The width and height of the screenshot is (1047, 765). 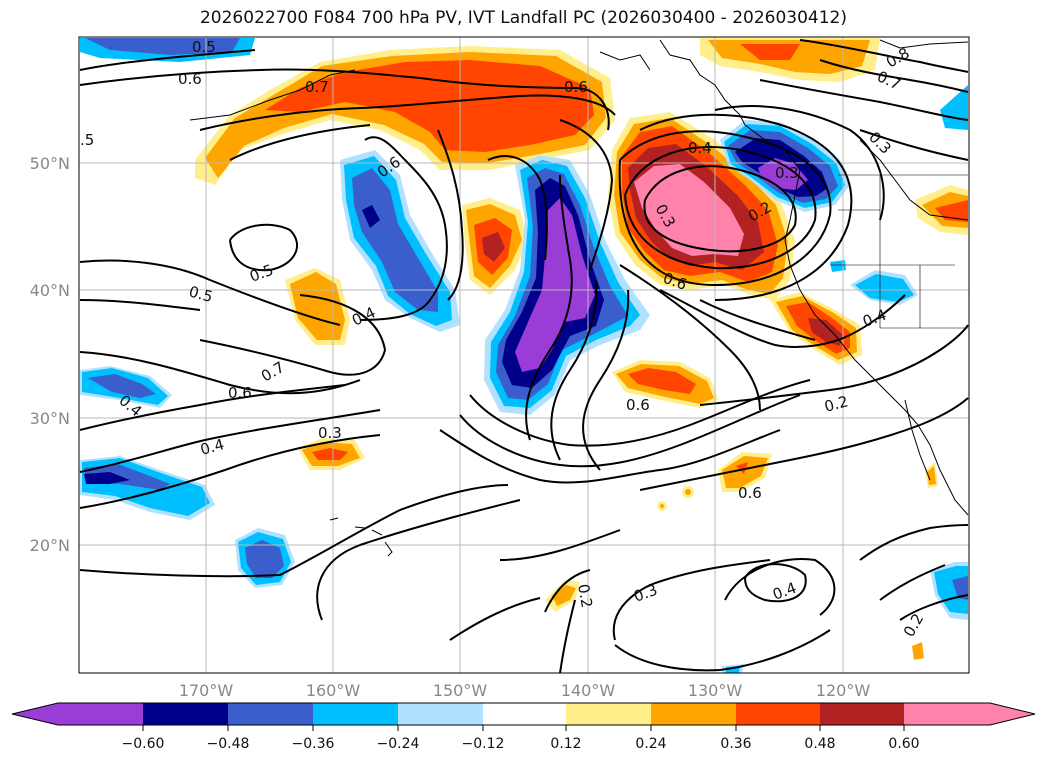 What do you see at coordinates (50, 418) in the screenshot?
I see `lat-tick: 30°N` at bounding box center [50, 418].